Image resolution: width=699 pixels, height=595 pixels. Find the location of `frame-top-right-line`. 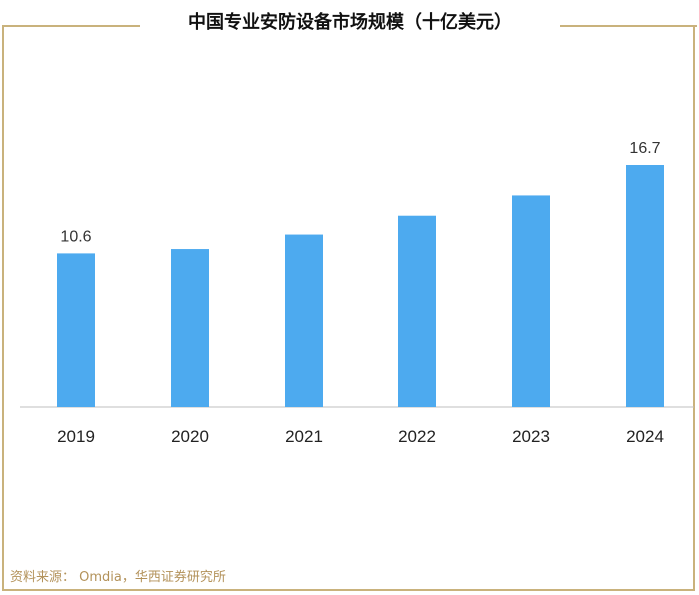

frame-top-right-line is located at coordinates (628, 26).